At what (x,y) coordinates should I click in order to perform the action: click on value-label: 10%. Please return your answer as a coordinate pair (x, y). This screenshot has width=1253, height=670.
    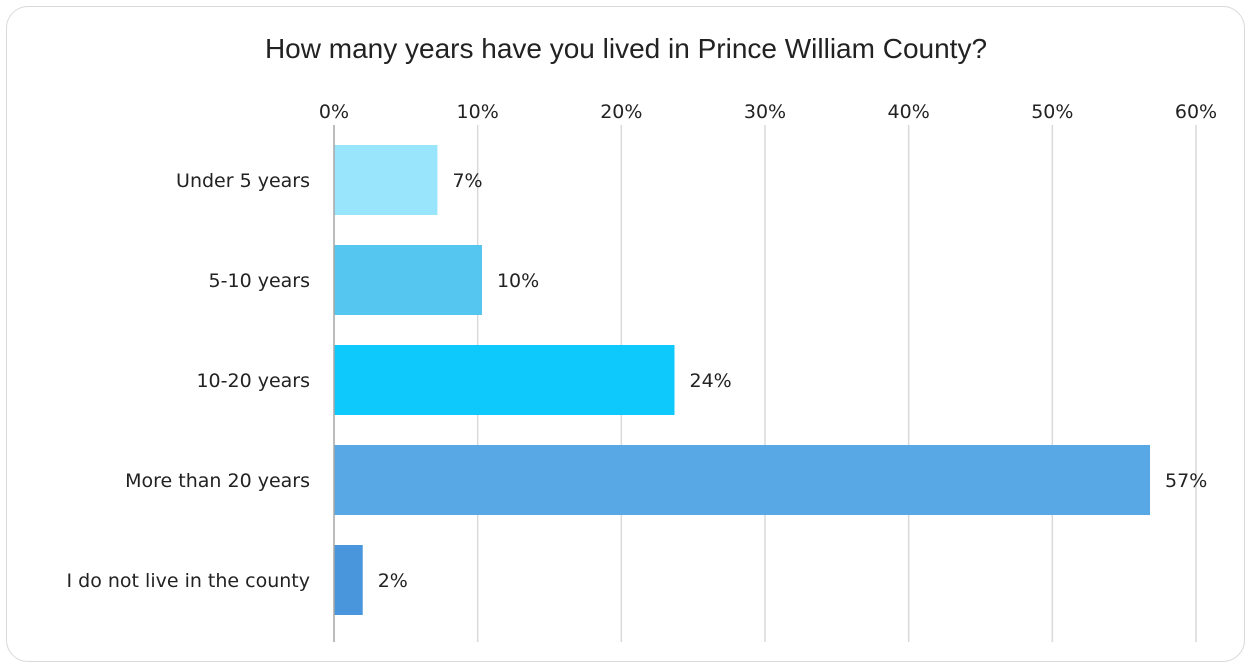
    Looking at the image, I should click on (518, 281).